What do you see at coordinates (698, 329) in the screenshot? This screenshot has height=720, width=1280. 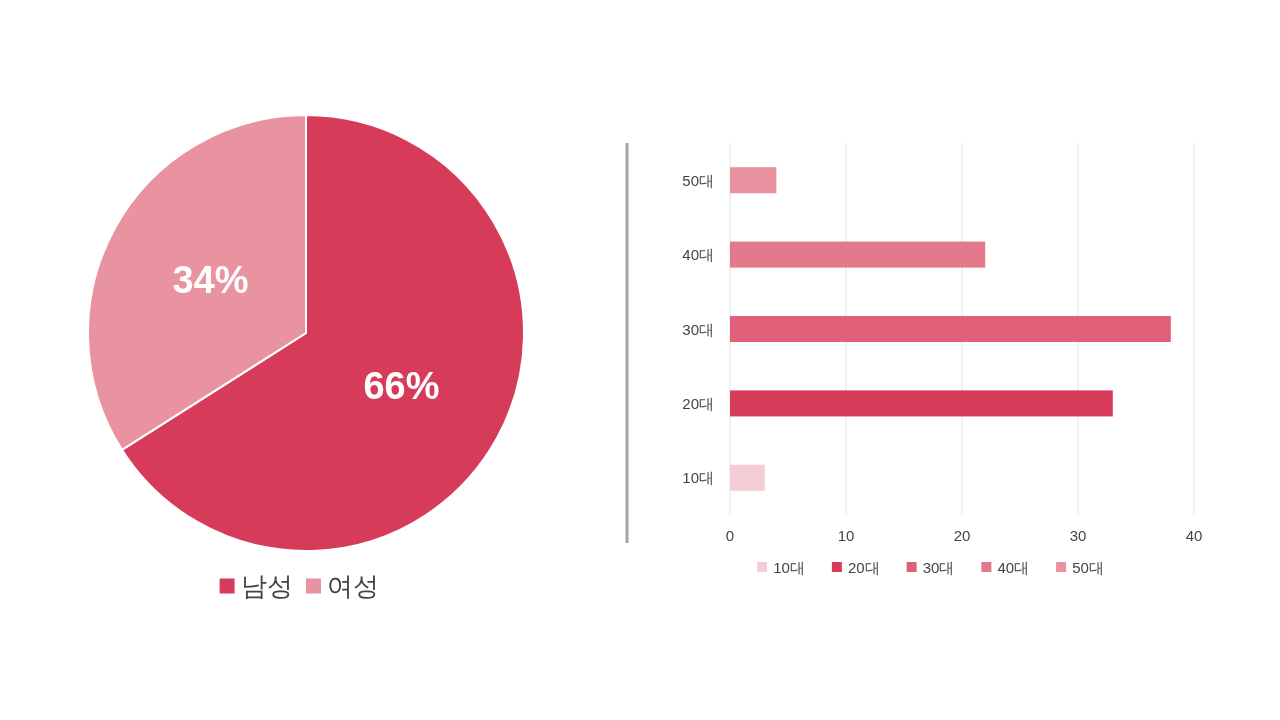 I see `y-tick-label: 30대` at bounding box center [698, 329].